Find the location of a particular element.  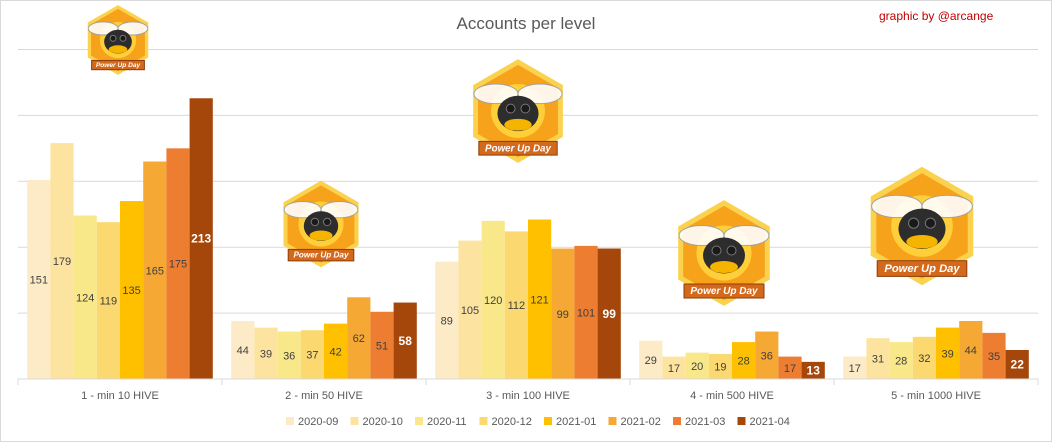

data-label: 28 is located at coordinates (743, 362).